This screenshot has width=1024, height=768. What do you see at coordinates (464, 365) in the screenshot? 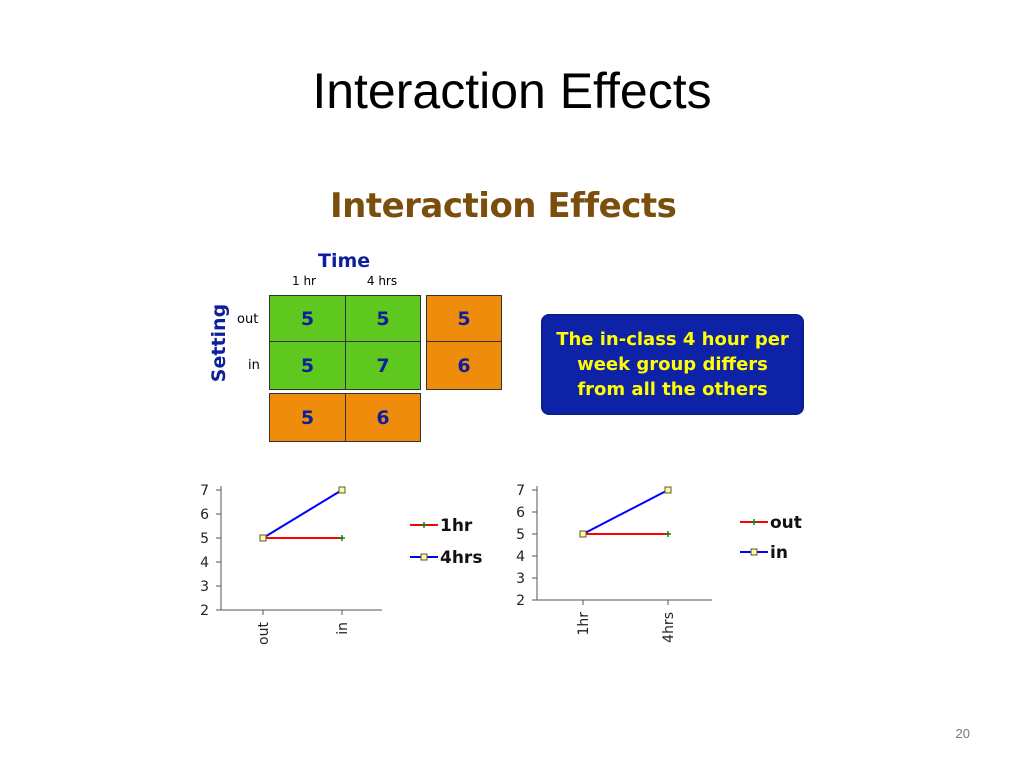
I see `row-mean-in: 6` at bounding box center [464, 365].